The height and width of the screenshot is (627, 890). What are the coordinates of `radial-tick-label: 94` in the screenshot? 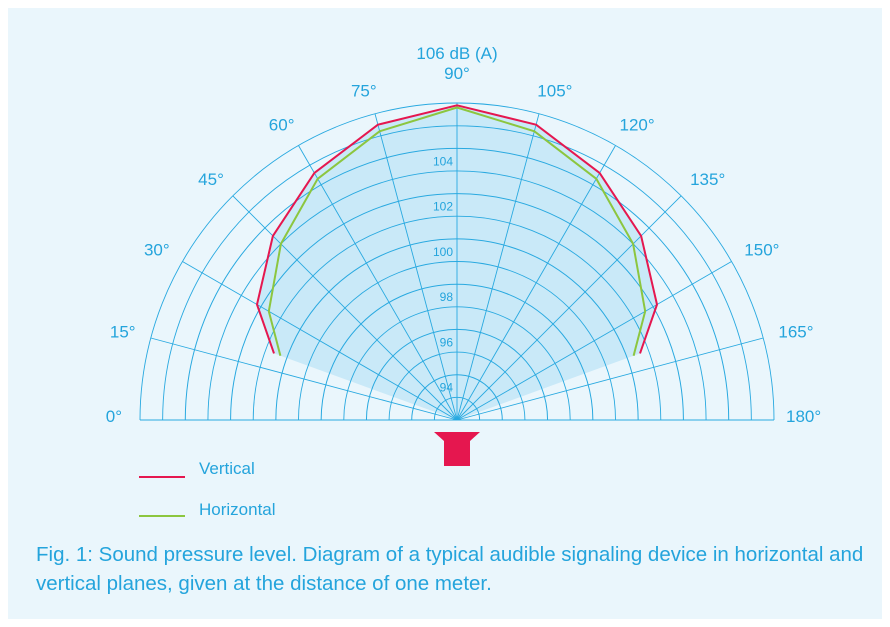 It's located at (447, 388).